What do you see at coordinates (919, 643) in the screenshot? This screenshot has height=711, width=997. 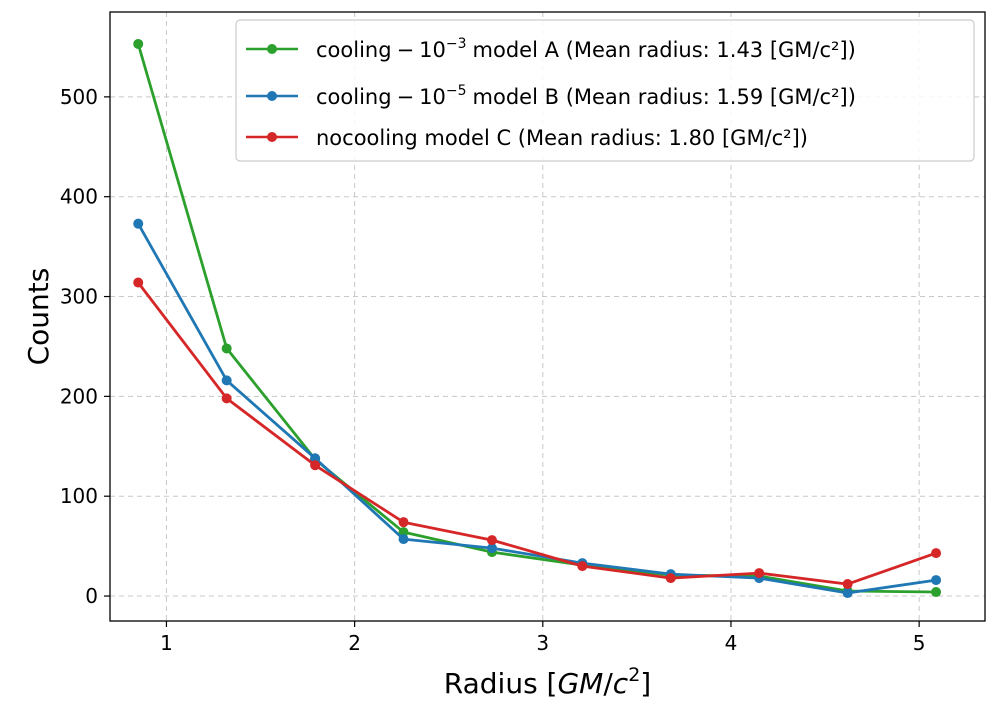 I see `x-tick-label: 5` at bounding box center [919, 643].